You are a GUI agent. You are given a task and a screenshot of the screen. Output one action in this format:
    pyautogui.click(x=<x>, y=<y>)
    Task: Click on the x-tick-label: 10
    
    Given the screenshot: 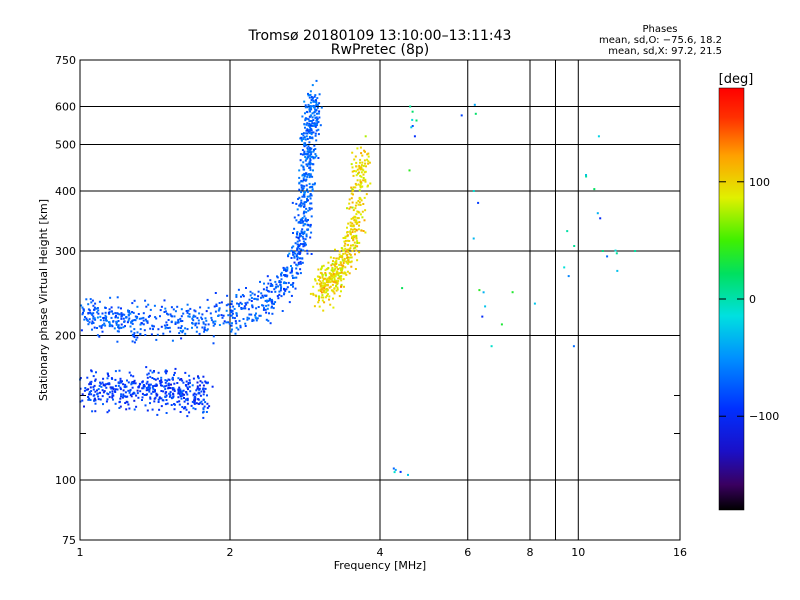 What is the action you would take?
    pyautogui.click(x=578, y=552)
    